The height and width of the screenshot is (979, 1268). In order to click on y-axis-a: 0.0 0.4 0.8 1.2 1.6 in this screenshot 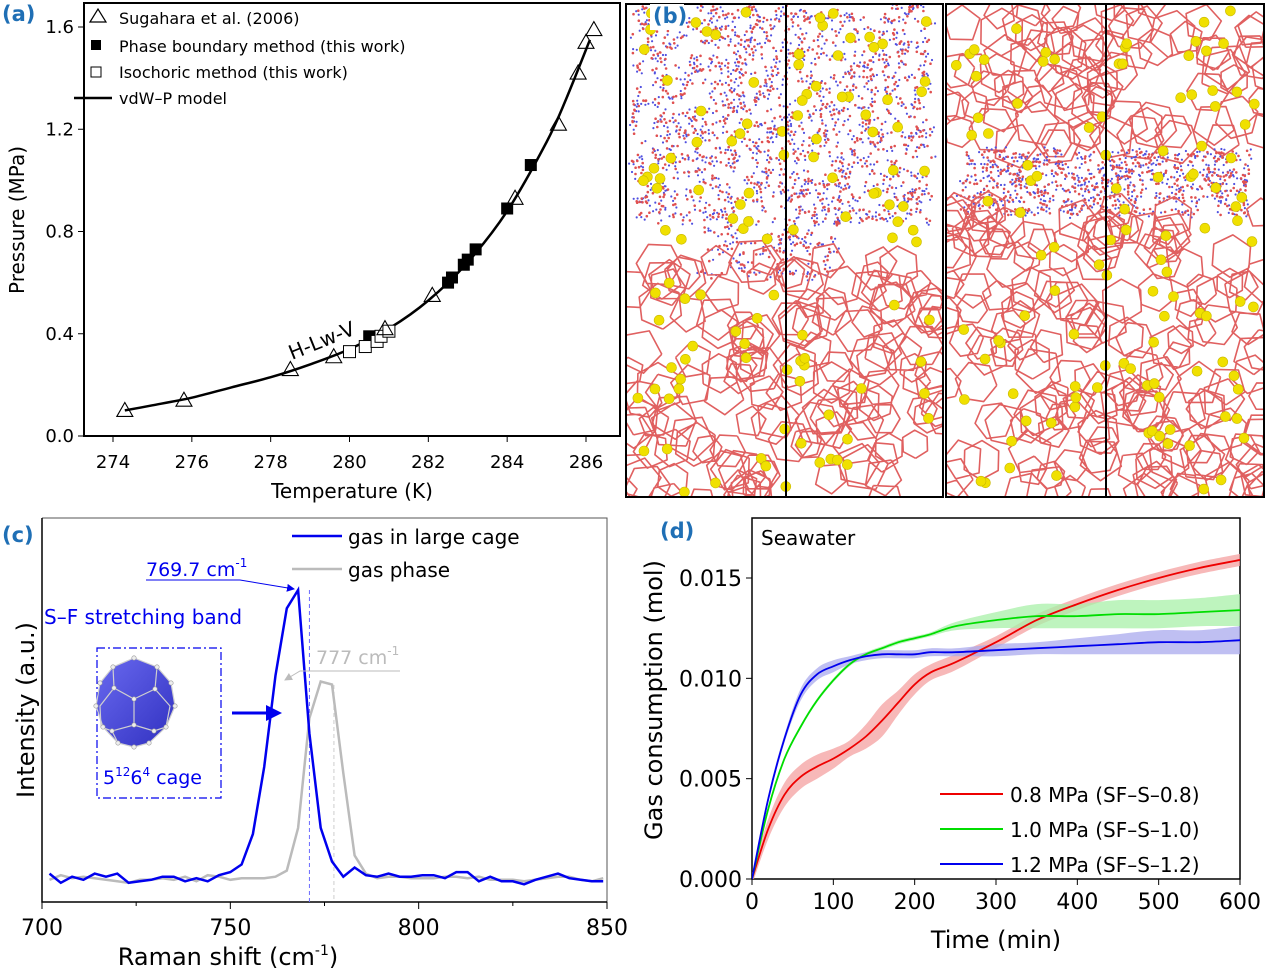, I will do `click(64, 232)`.